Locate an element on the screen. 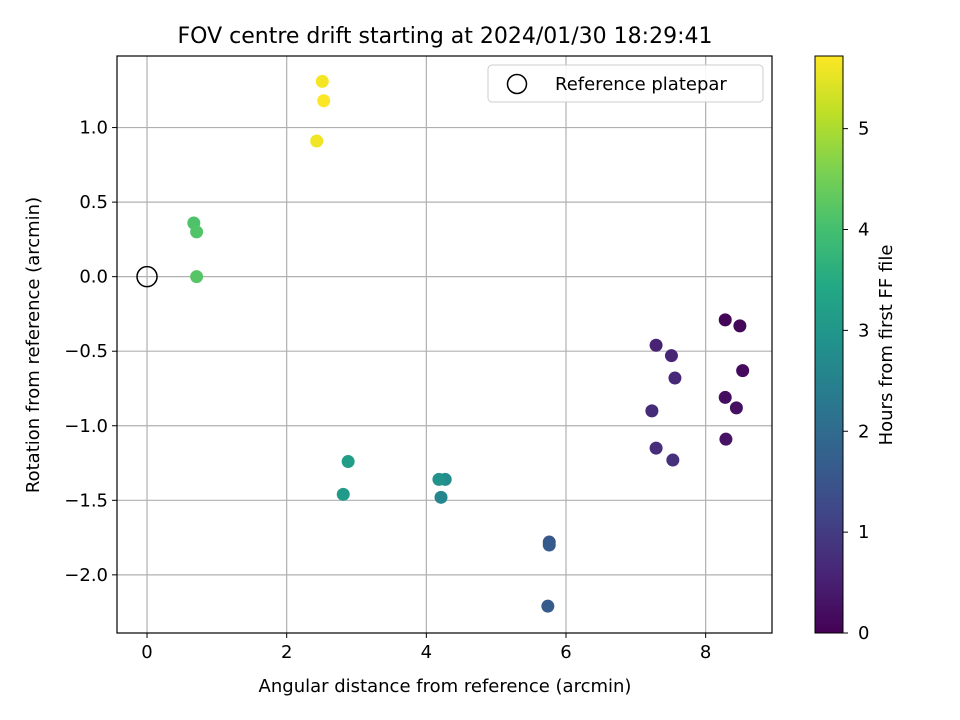 This screenshot has width=960, height=720. x-axis-ticks: 0 2 4 6 8 is located at coordinates (426, 648).